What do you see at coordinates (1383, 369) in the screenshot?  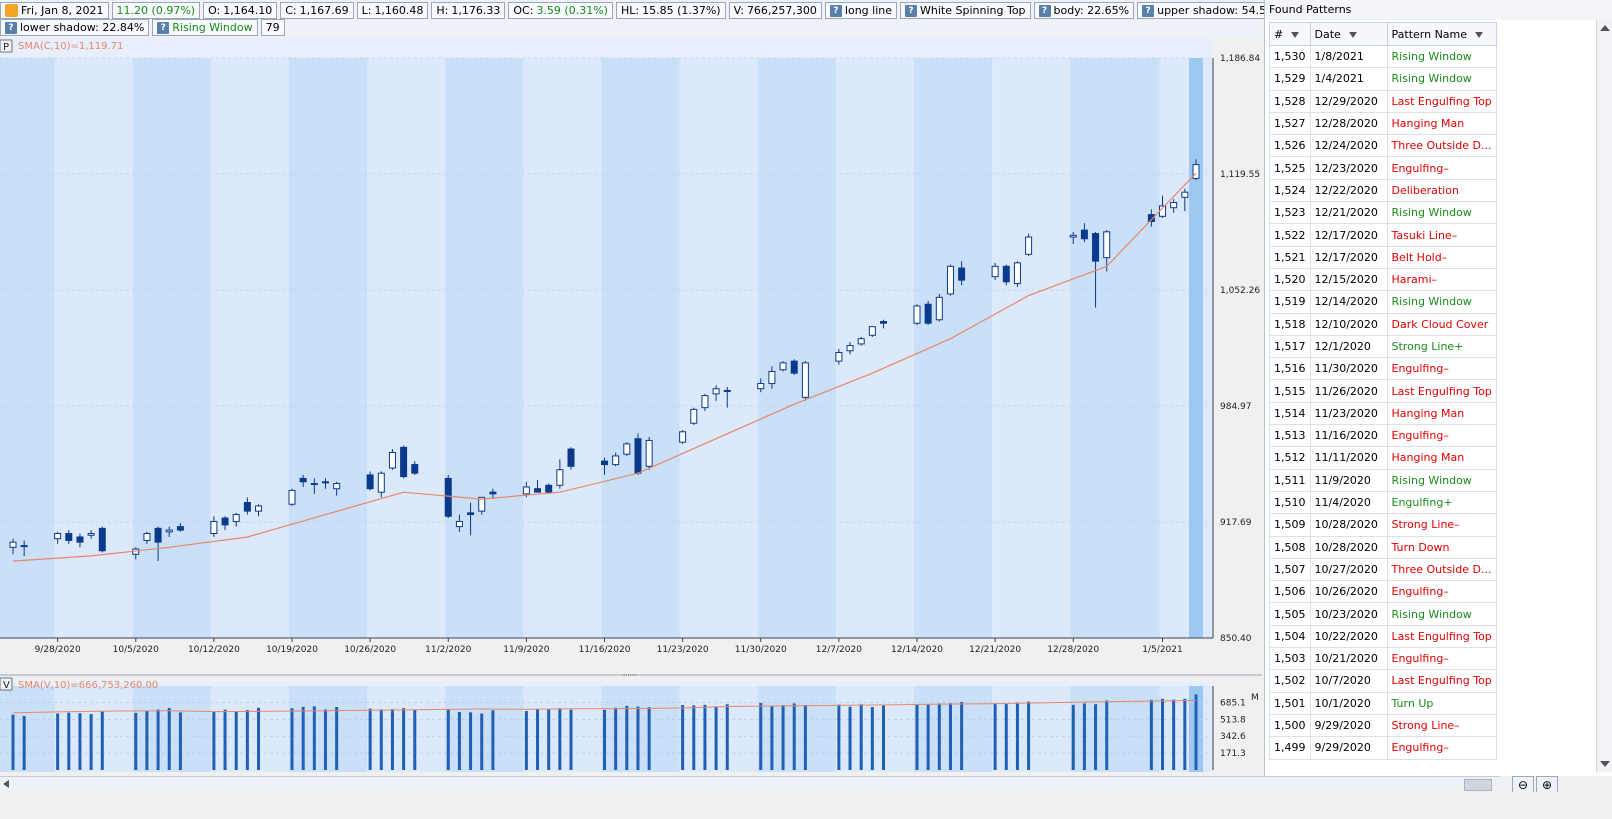 I see `table-row: 1,516 11/30/2020 Engulfing–` at bounding box center [1383, 369].